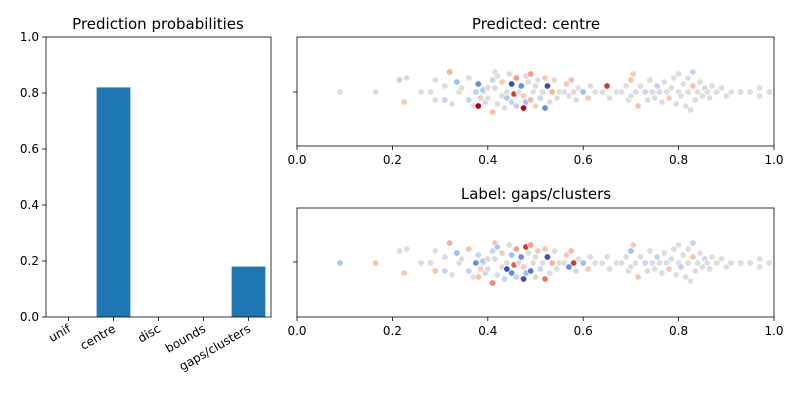 The height and width of the screenshot is (400, 800). I want to click on bar-centre, so click(113, 202).